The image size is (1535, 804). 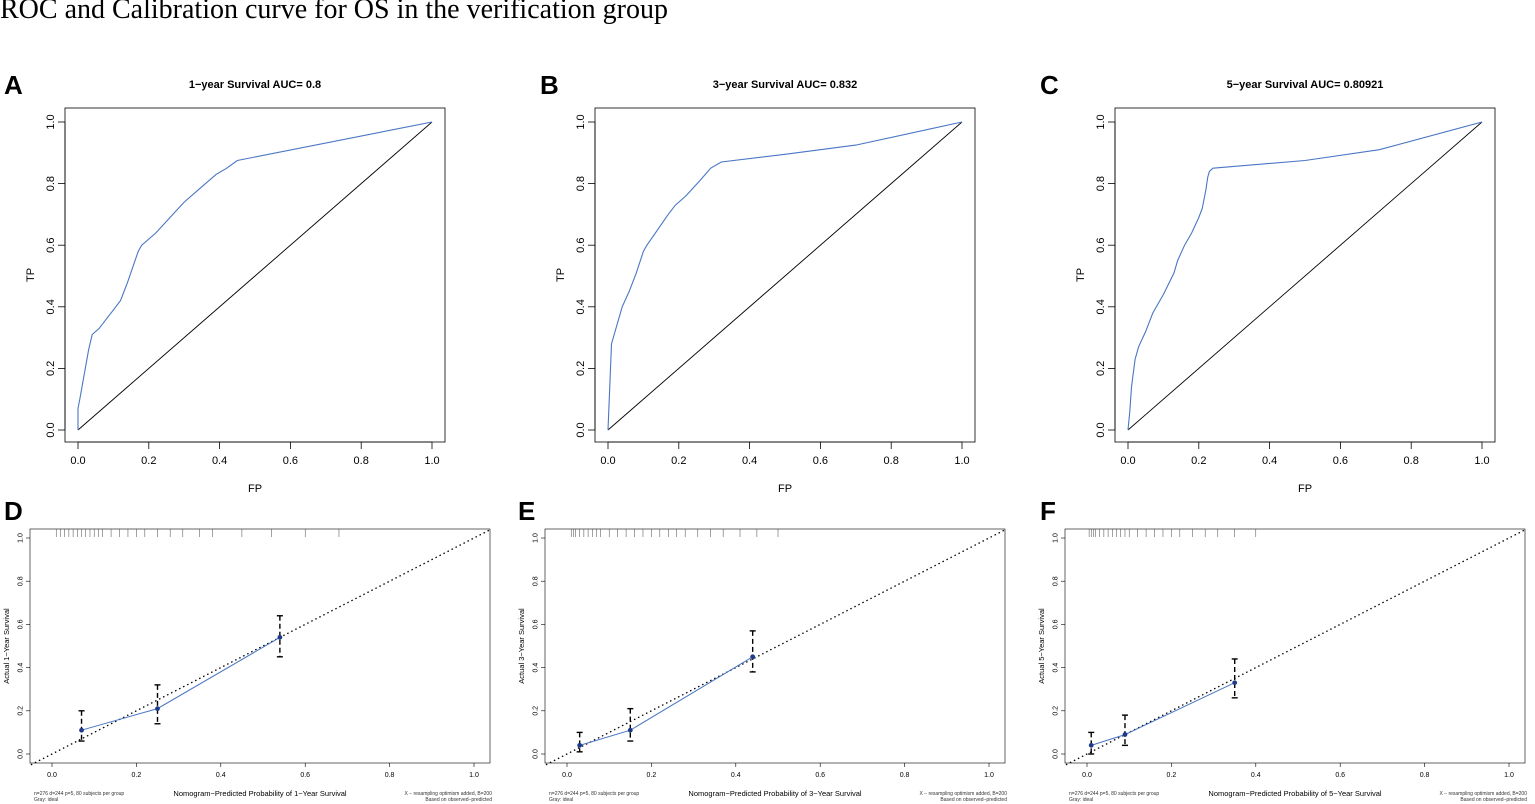 What do you see at coordinates (13, 511) in the screenshot?
I see `panel-letter-d: D` at bounding box center [13, 511].